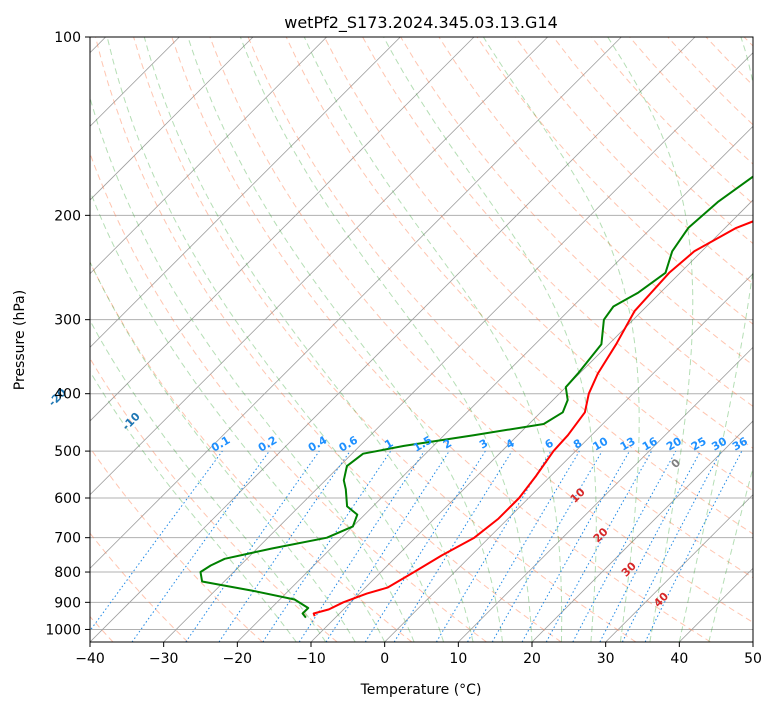 This screenshot has width=775, height=708. What do you see at coordinates (606, 659) in the screenshot?
I see `x-tick-label: 30` at bounding box center [606, 659].